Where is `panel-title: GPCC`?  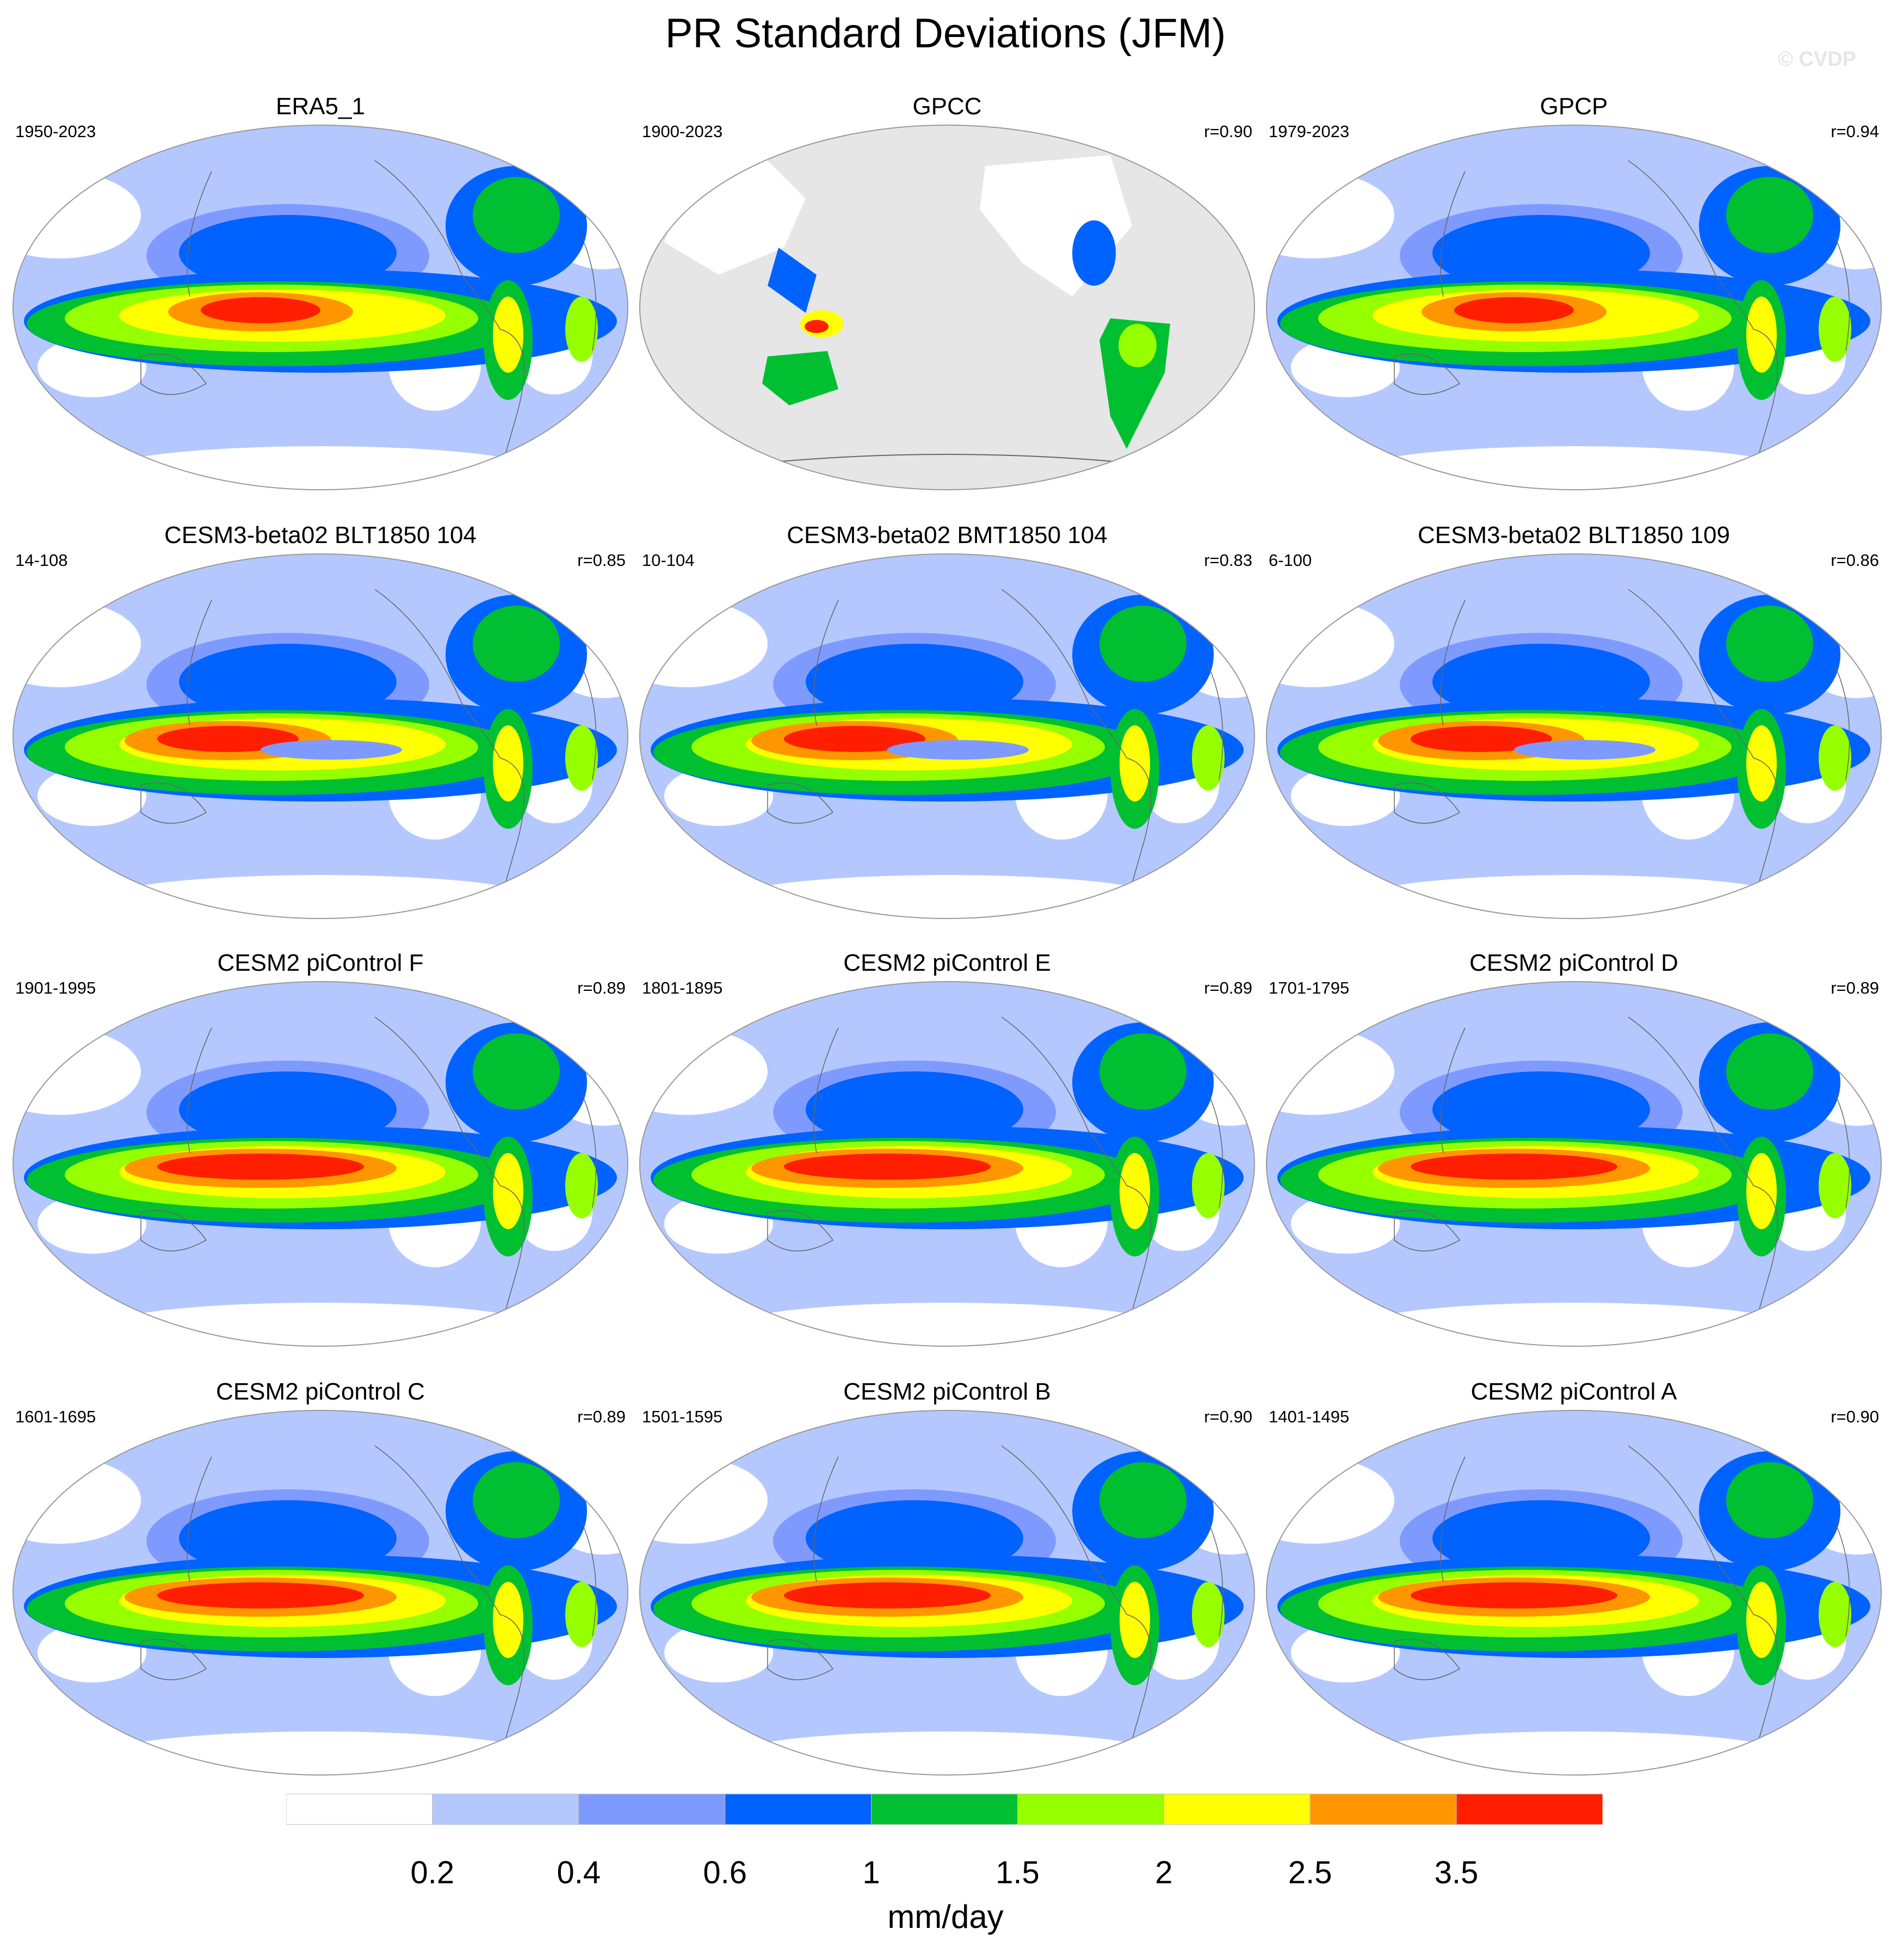 panel-title: GPCC is located at coordinates (947, 106).